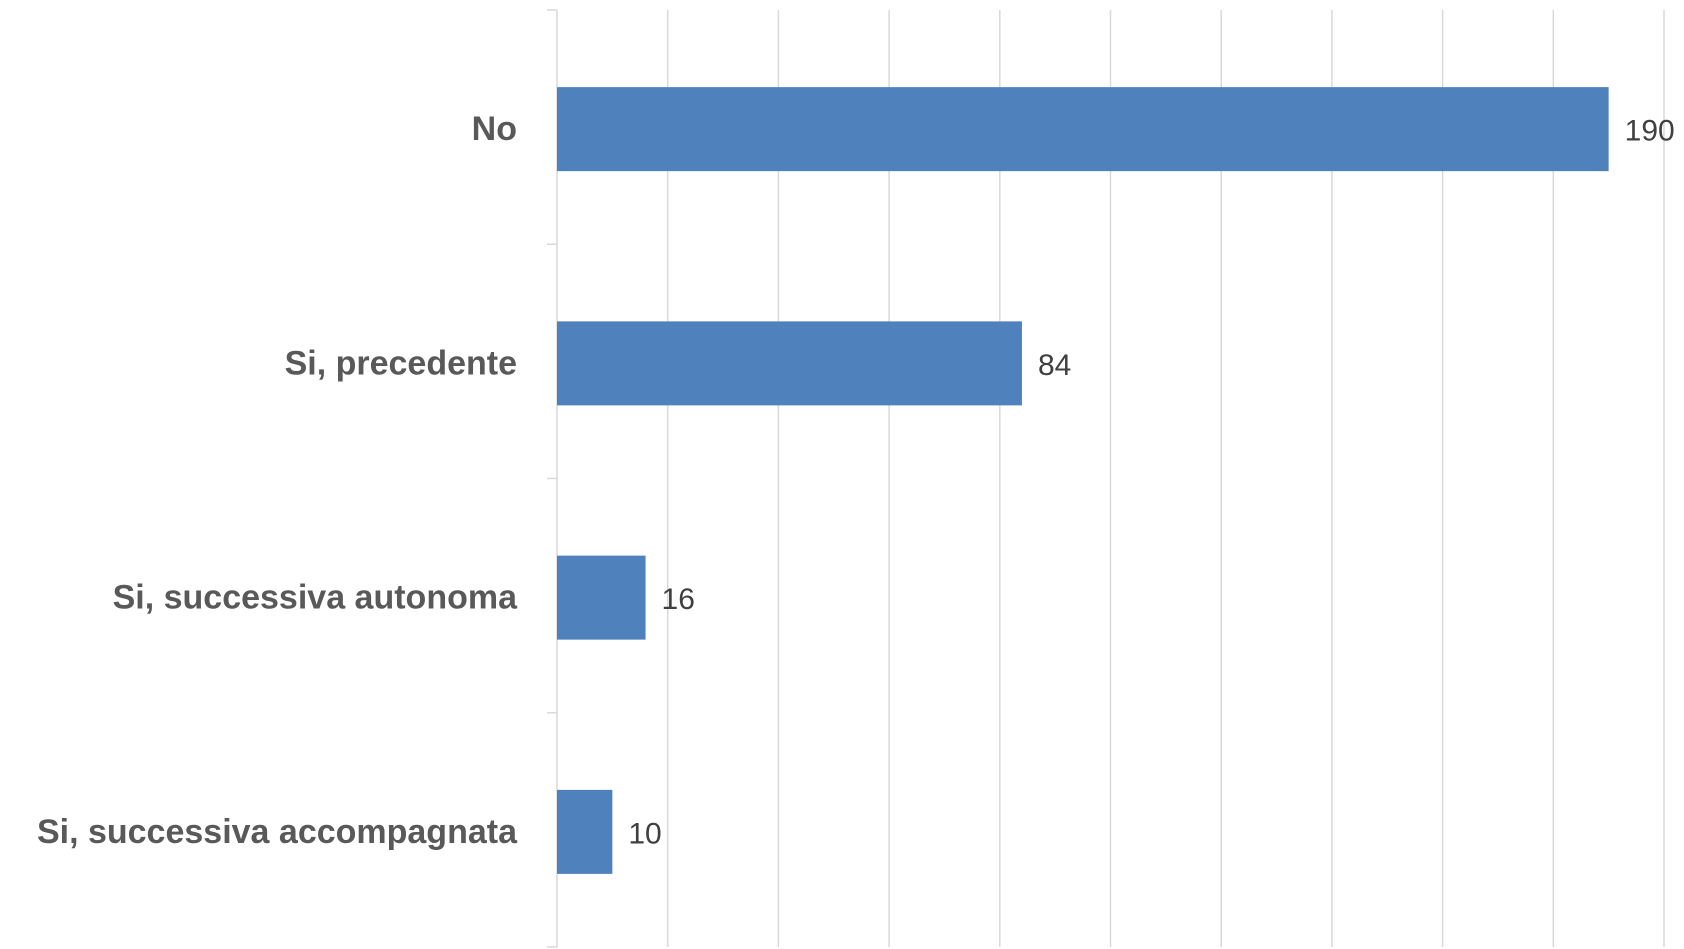 This screenshot has width=1684, height=949. What do you see at coordinates (494, 129) in the screenshot?
I see `category-label: No` at bounding box center [494, 129].